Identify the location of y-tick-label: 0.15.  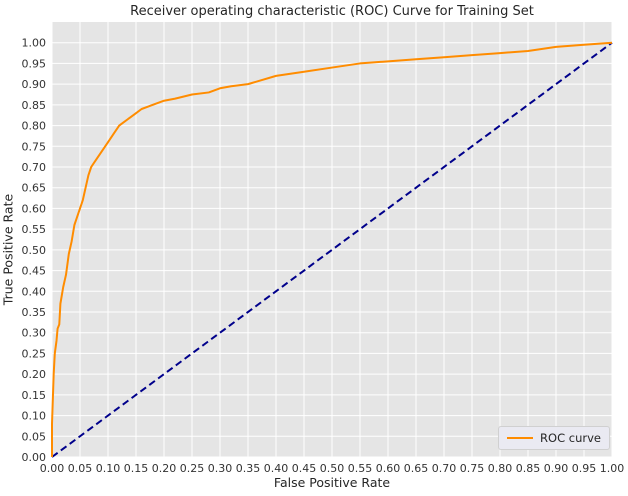
(34, 395).